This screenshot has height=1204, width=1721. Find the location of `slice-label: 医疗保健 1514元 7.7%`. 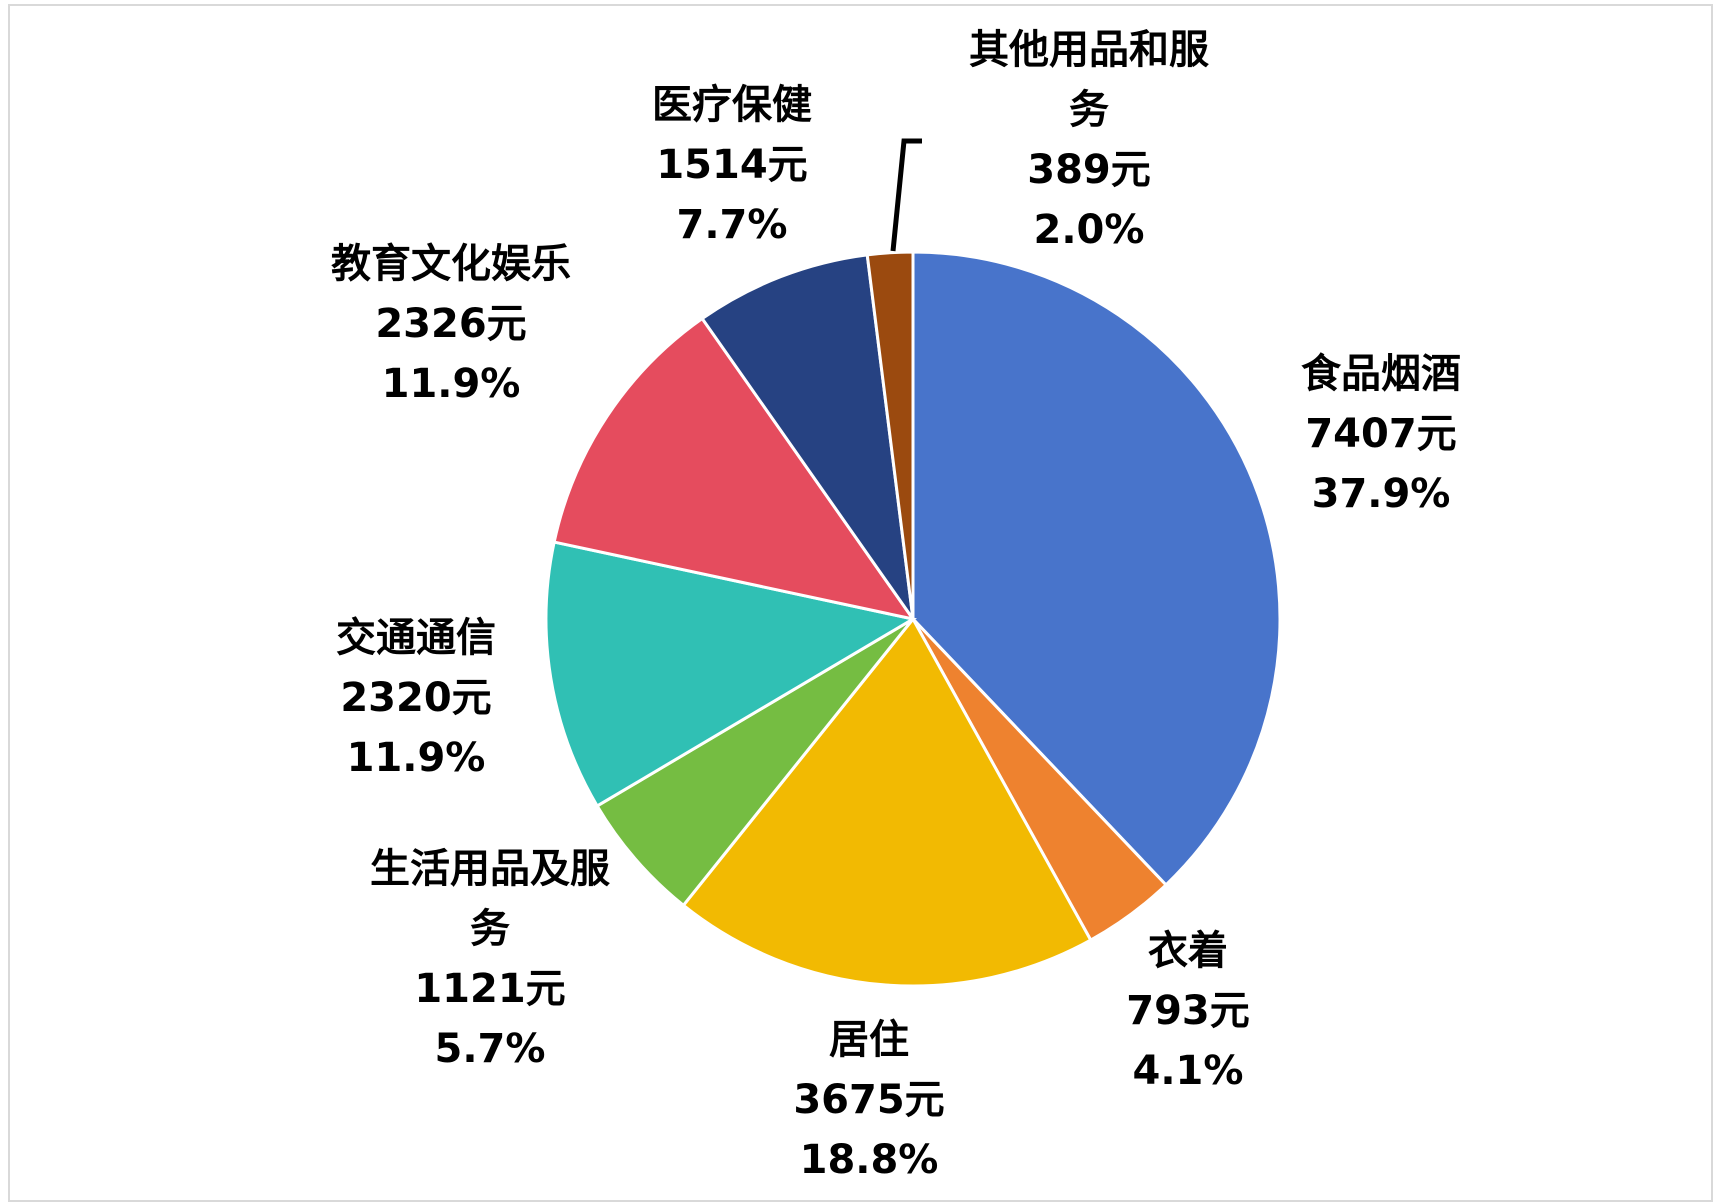

slice-label: 医疗保健 1514元 7.7% is located at coordinates (732, 165).